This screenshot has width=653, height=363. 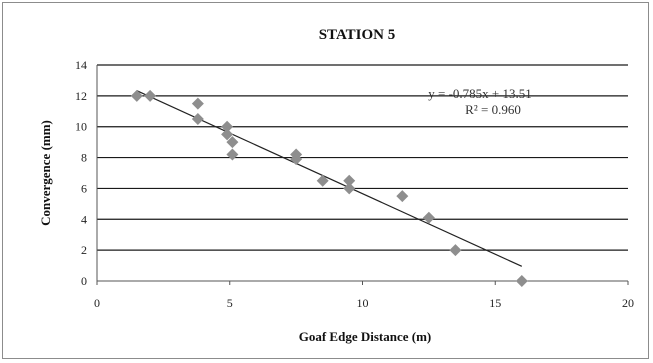 I want to click on y-tick-label: 12, so click(x=81, y=96).